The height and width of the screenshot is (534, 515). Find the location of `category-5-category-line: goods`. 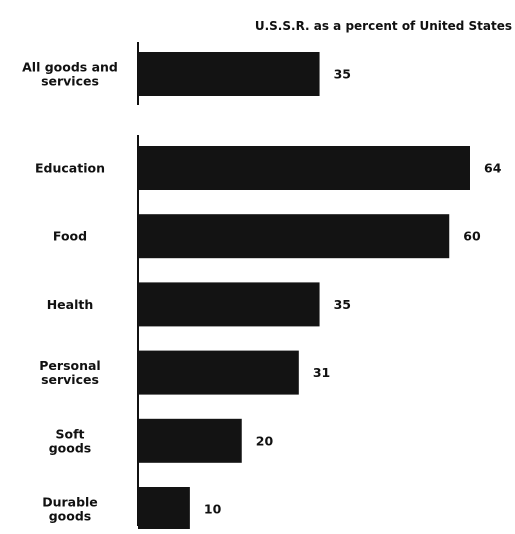

category-5-category-line: goods is located at coordinates (70, 516).